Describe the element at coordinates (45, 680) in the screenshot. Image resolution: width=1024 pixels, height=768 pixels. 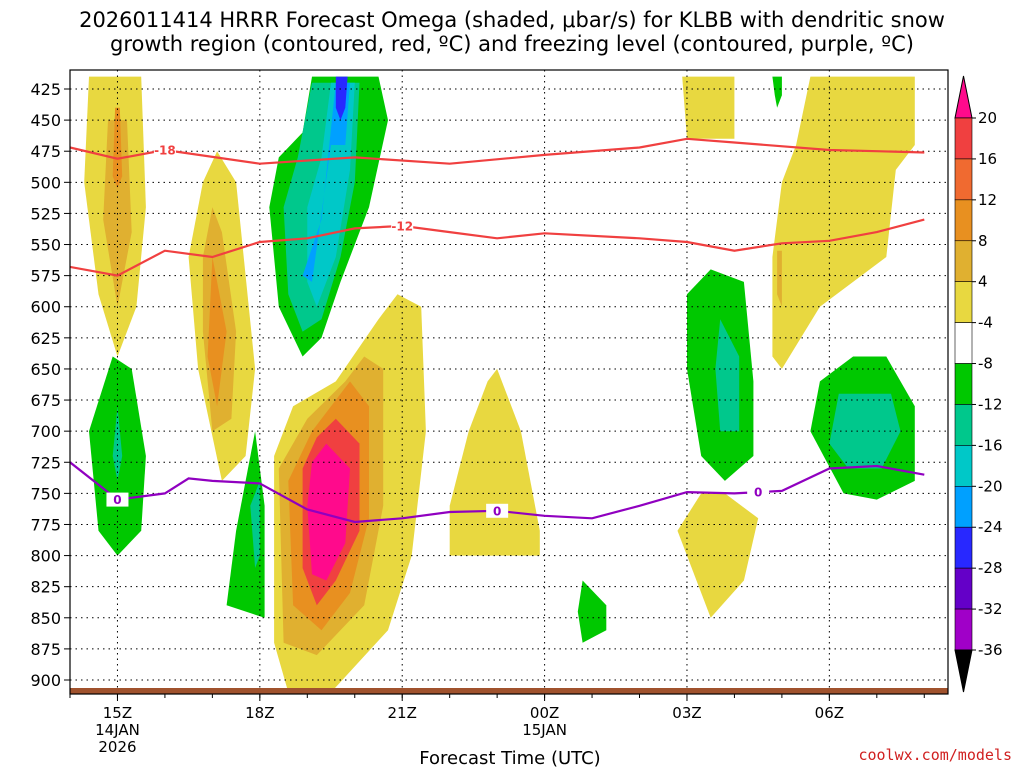
I see `y-tick-label-900: 900` at that location.